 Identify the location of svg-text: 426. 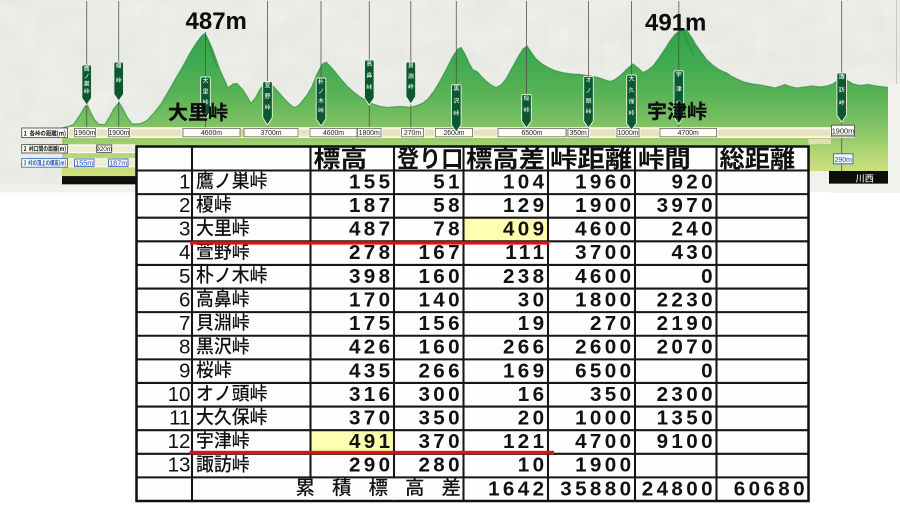
(371, 347).